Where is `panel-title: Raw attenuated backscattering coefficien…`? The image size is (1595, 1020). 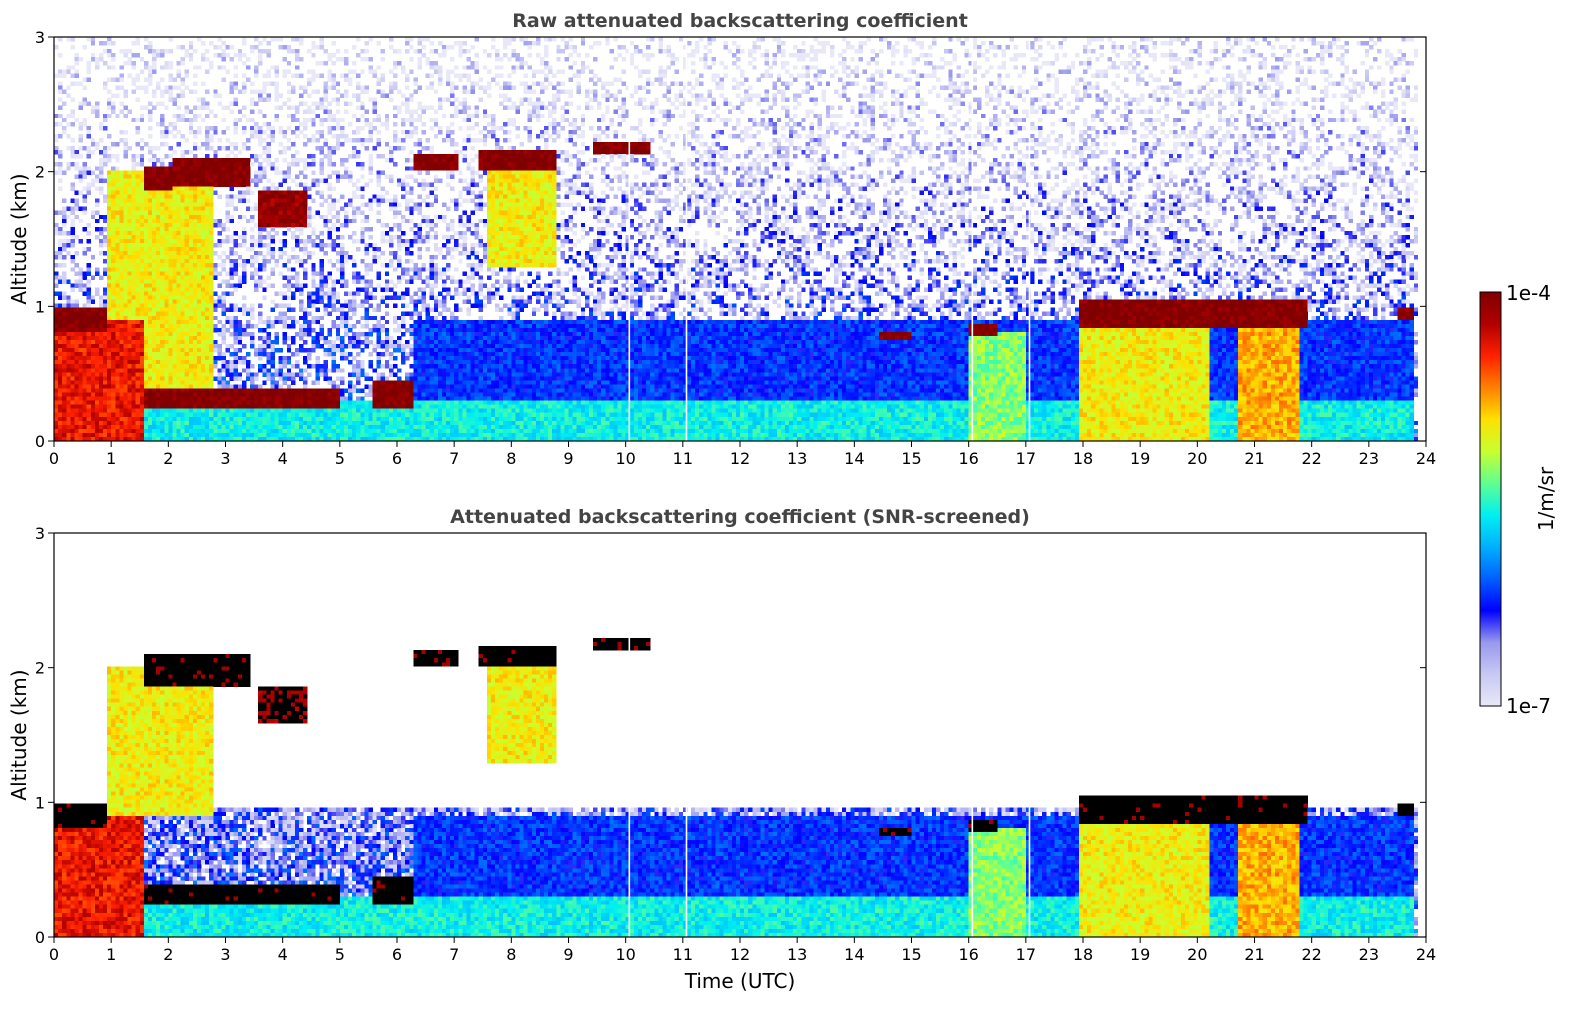 panel-title: Raw attenuated backscattering coefficien… is located at coordinates (740, 21).